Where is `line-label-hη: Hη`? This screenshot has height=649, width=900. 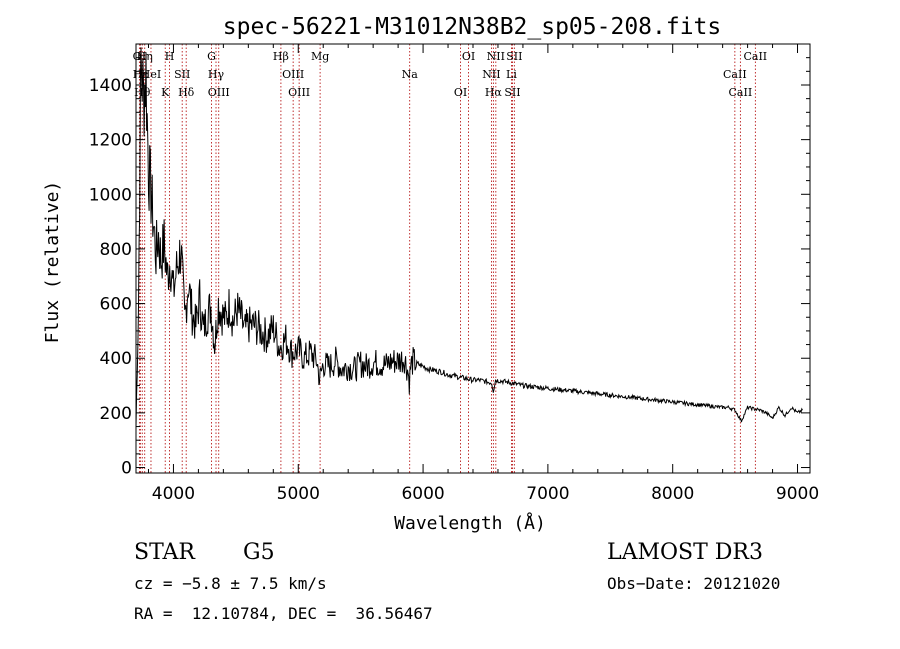 line-label-hη: Hη is located at coordinates (145, 56).